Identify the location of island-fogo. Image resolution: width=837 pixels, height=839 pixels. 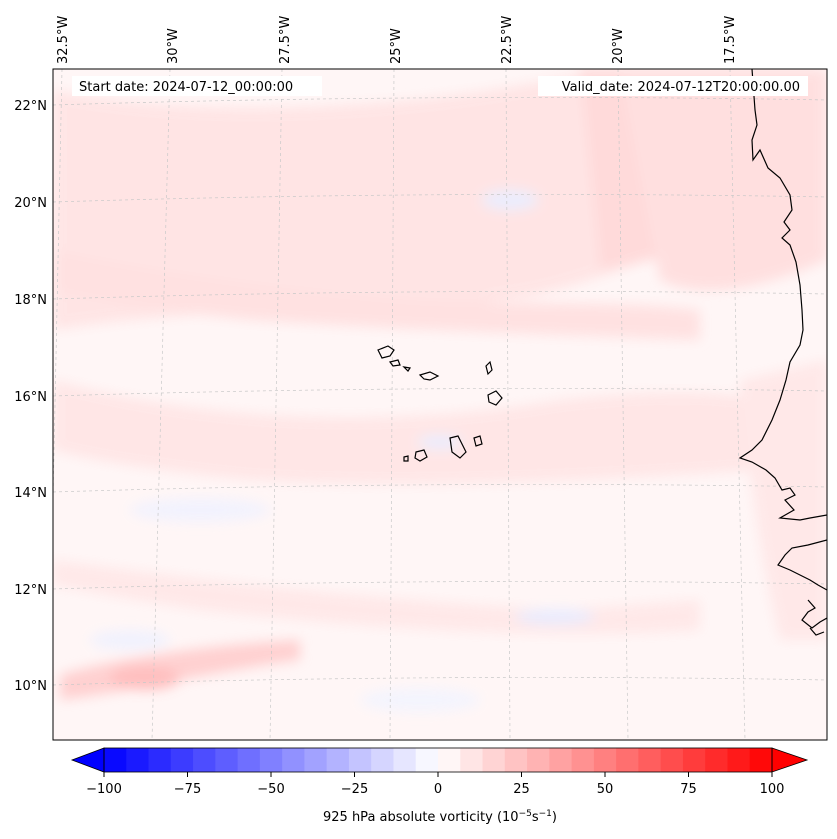
(421, 455).